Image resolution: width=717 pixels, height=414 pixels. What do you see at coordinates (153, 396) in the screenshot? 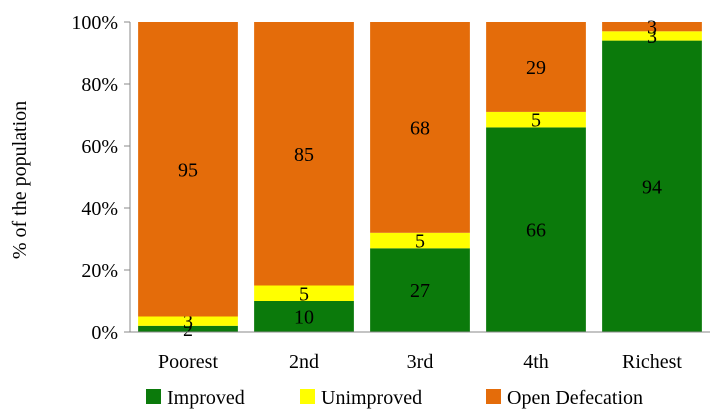
I see `legend-swatch-improved` at bounding box center [153, 396].